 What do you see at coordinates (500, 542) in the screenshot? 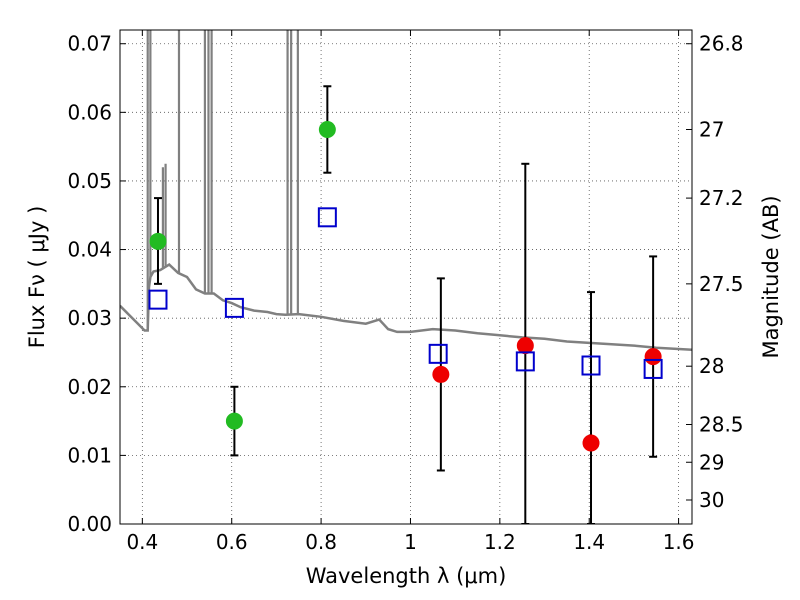
I see `x-tick-label: 1.2` at bounding box center [500, 542].